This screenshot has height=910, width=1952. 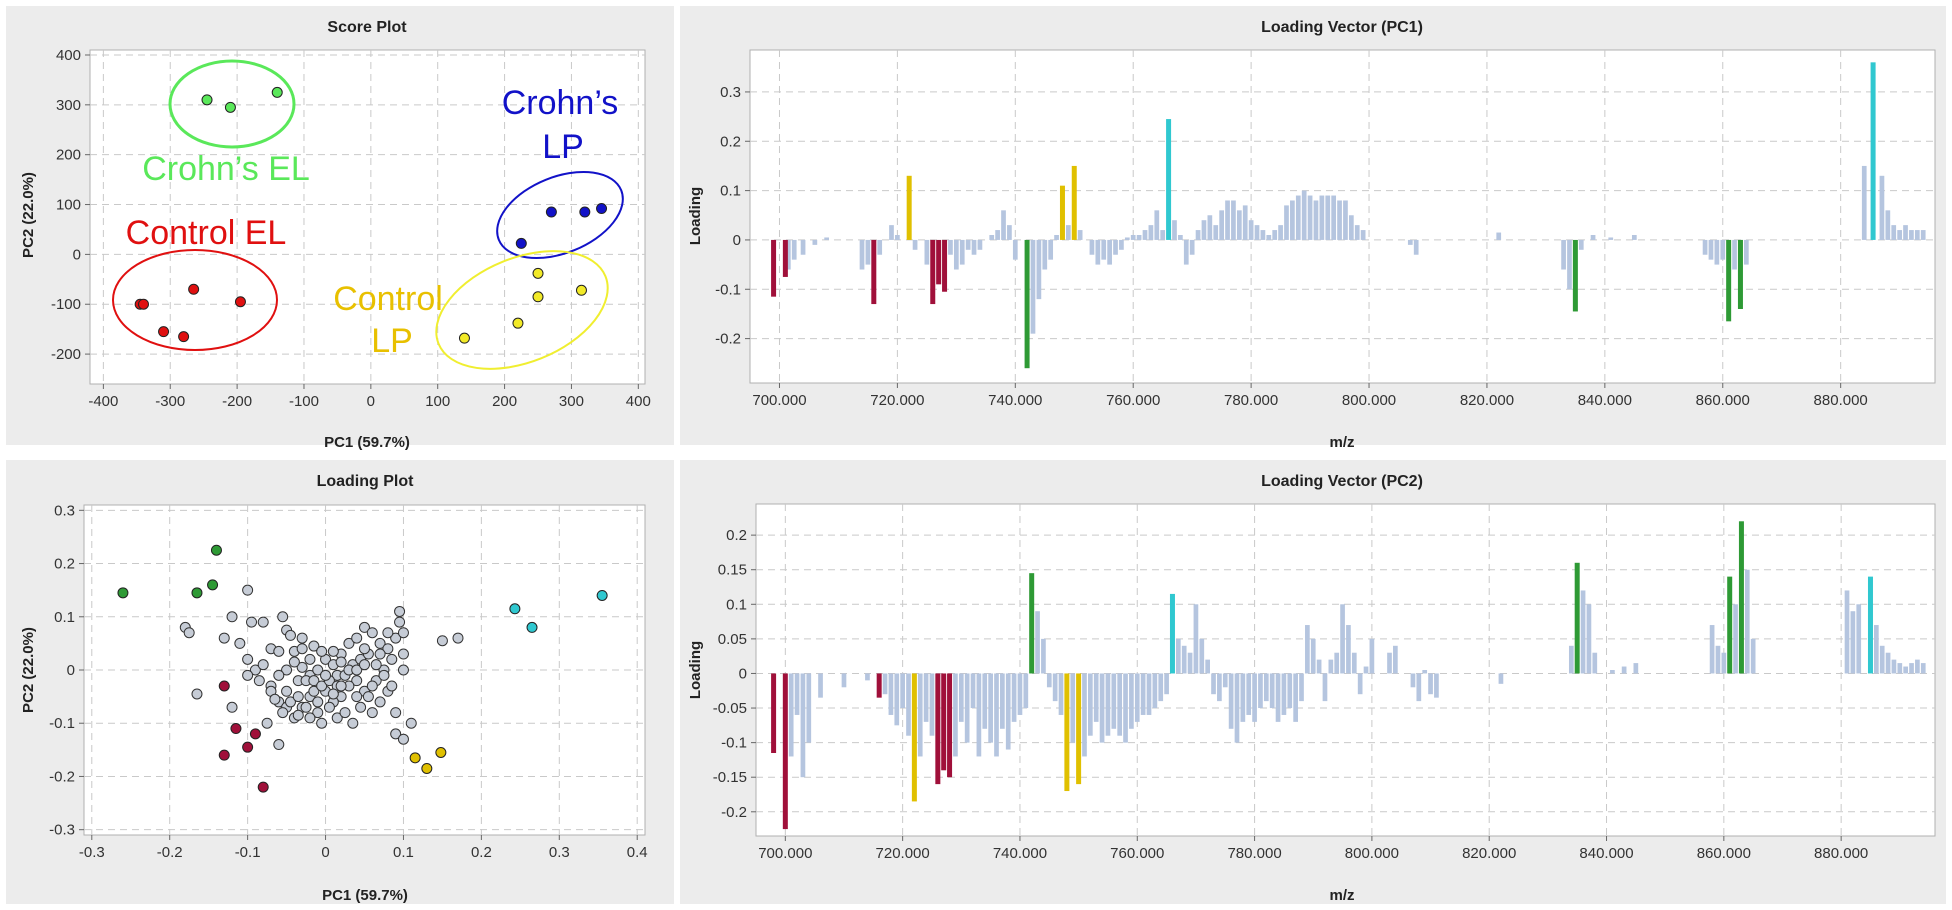 I want to click on loading-y-tick-label: -0.3, so click(x=62, y=830).